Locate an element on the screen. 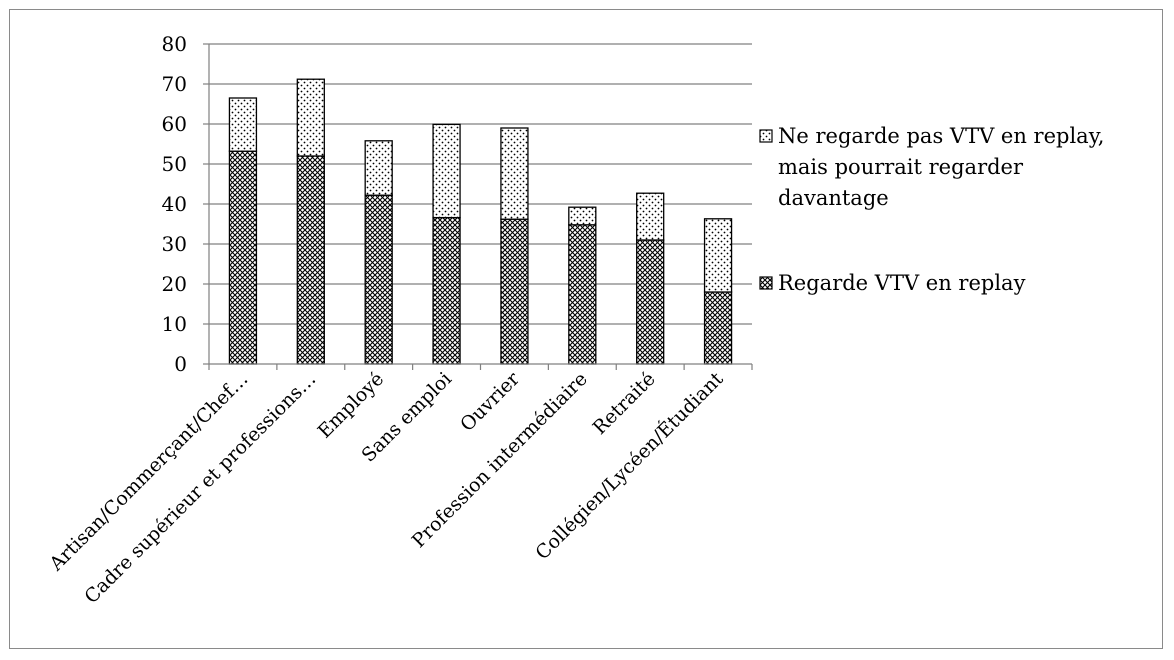  y-tick-label: 70 is located at coordinates (174, 84).